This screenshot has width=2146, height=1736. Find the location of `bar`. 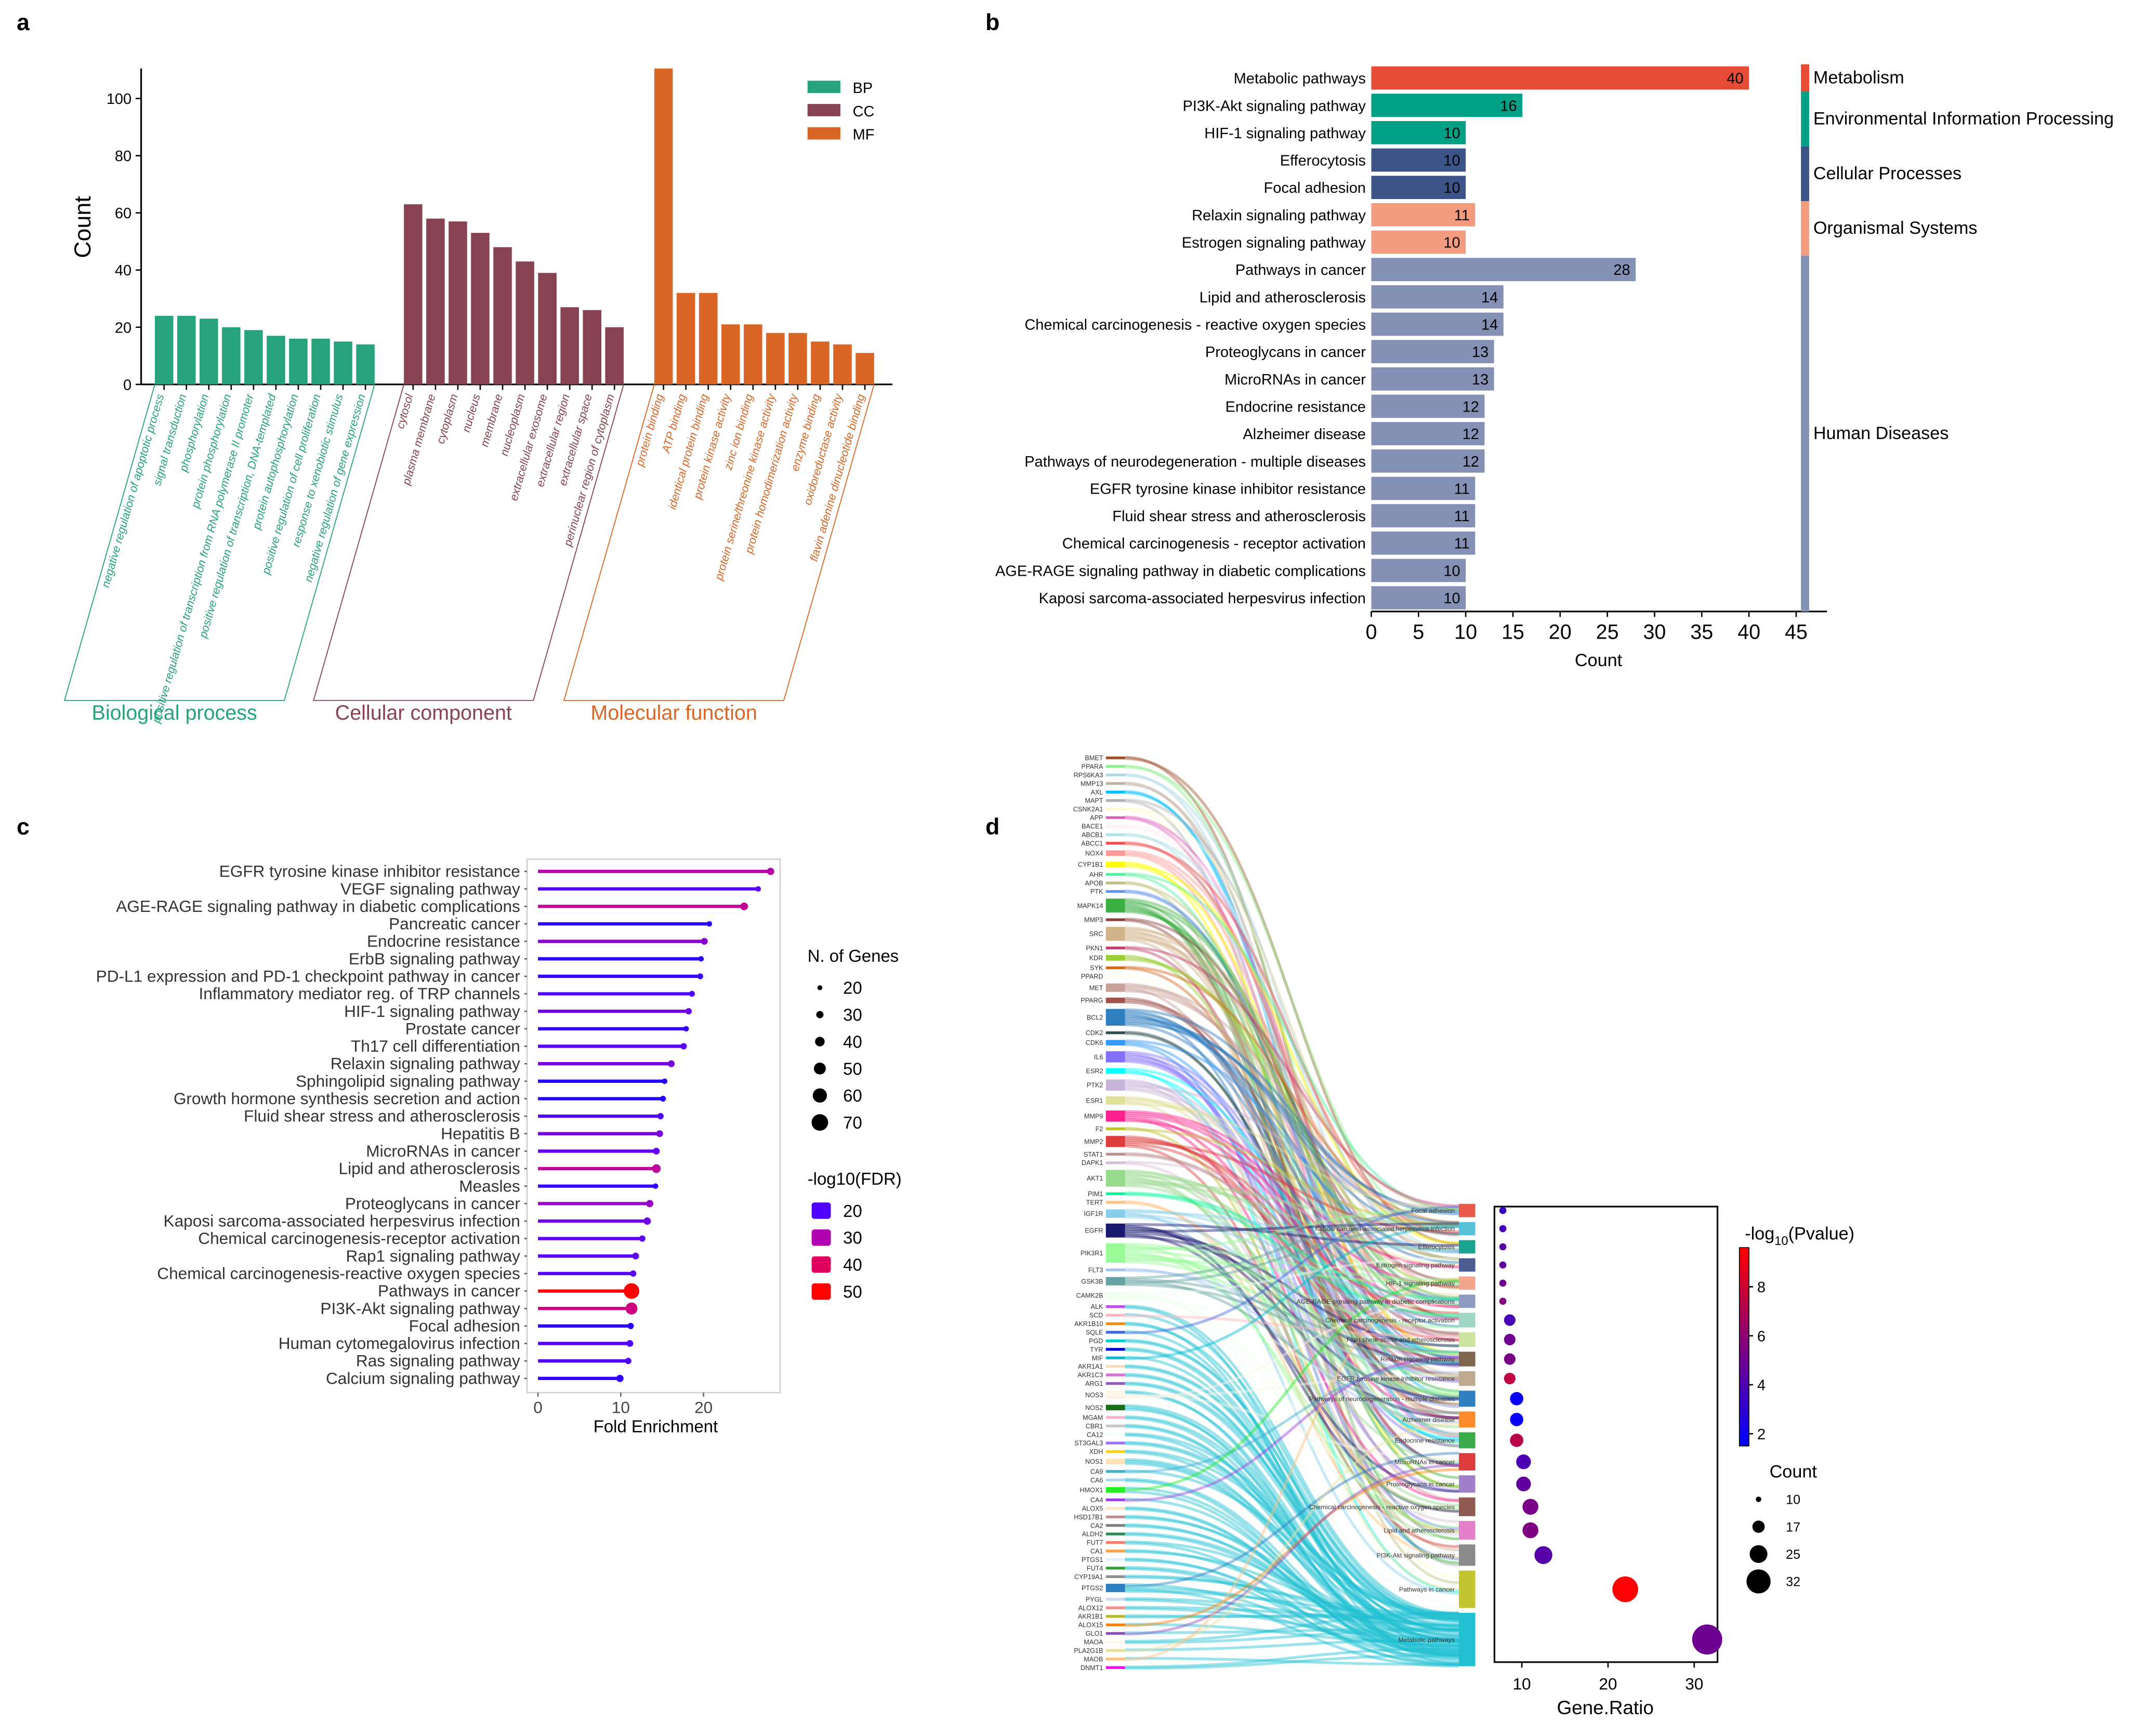

bar is located at coordinates (1503, 270).